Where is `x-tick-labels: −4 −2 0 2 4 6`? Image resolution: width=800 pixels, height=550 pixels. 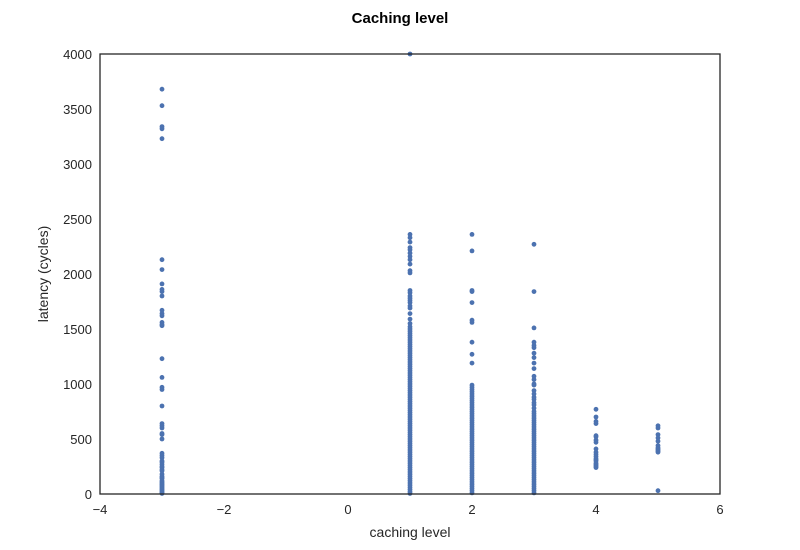
x-tick-labels: −4 −2 0 2 4 6 is located at coordinates (408, 509).